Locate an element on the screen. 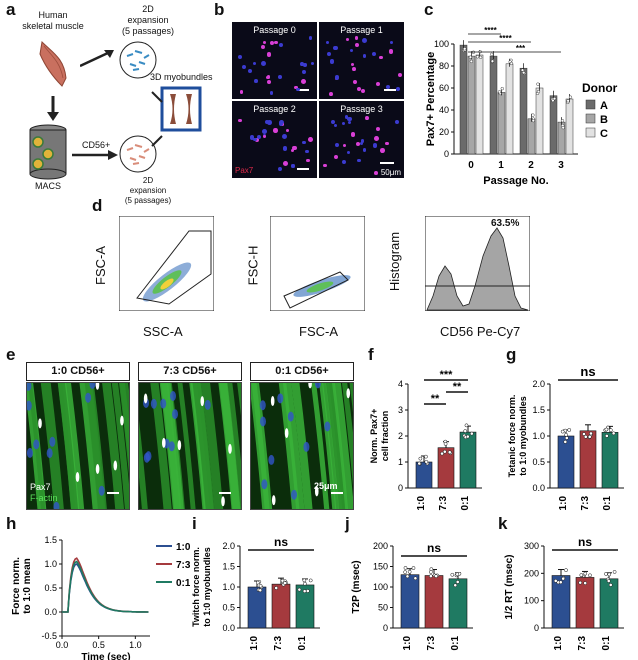 The image size is (638, 660). macs-column-icon is located at coordinates (48, 152).